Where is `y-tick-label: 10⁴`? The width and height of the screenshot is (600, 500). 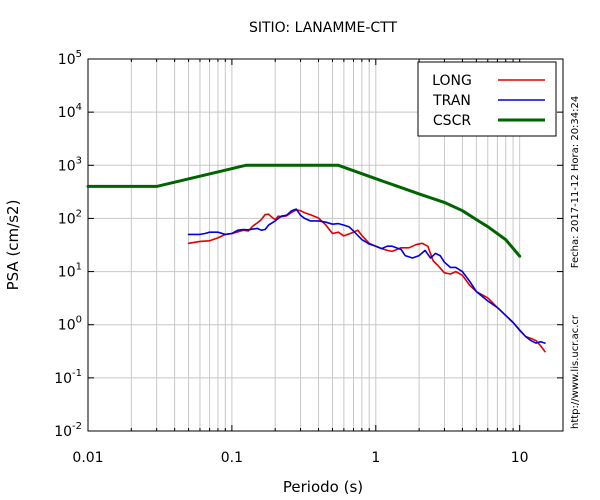
y-tick-label: 10⁴ is located at coordinates (70, 111).